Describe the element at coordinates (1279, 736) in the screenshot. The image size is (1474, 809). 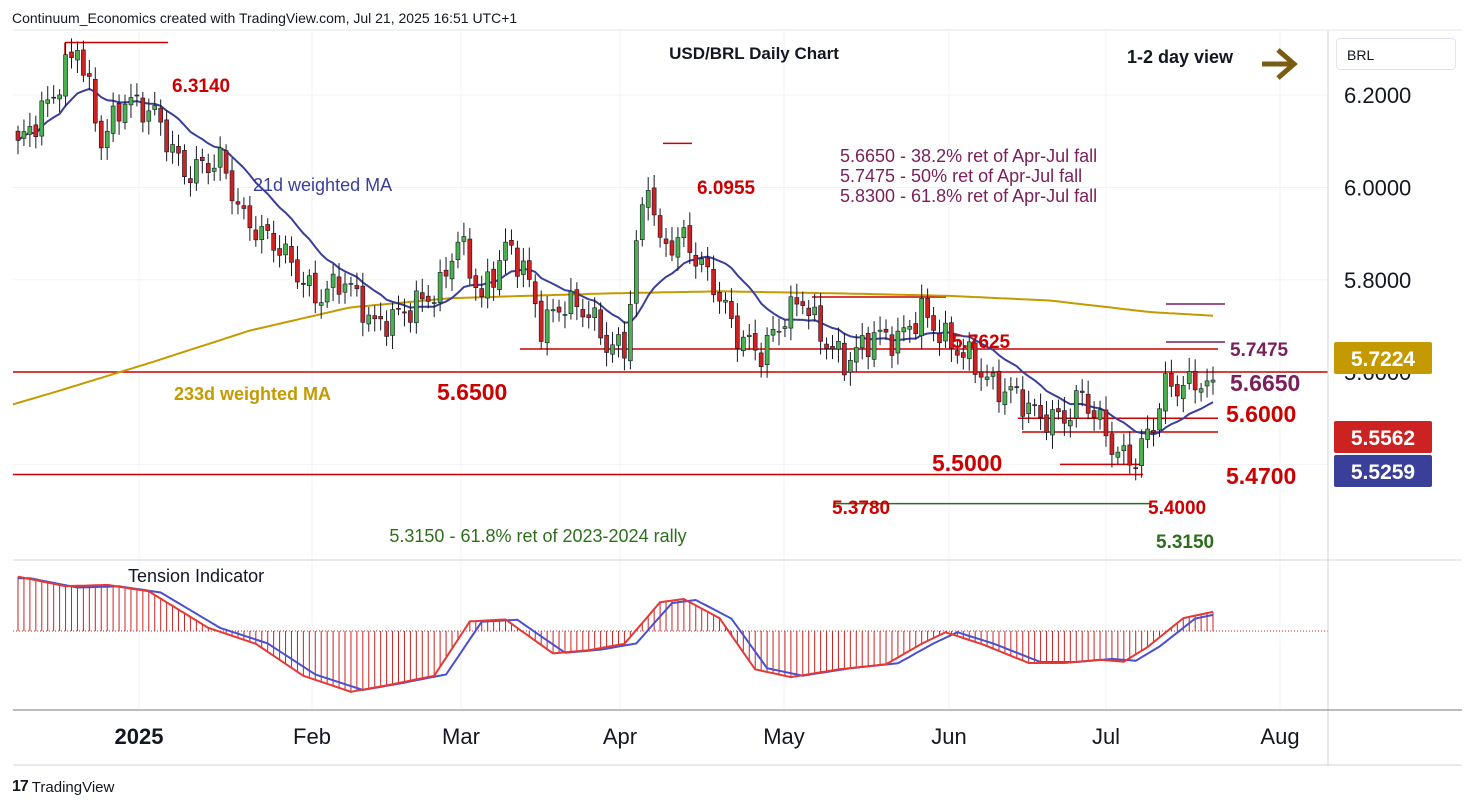
I see `x-tick-label: Aug` at that location.